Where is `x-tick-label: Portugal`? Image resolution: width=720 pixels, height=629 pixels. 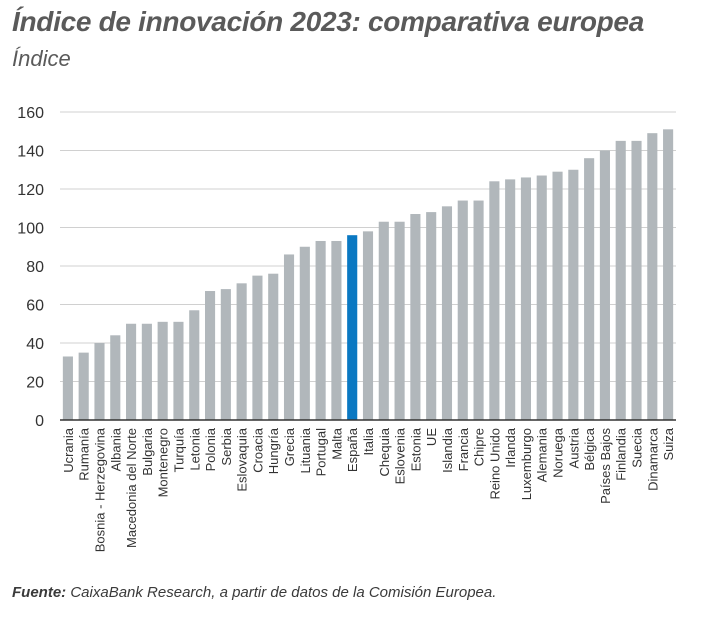
x-tick-label: Portugal is located at coordinates (321, 452).